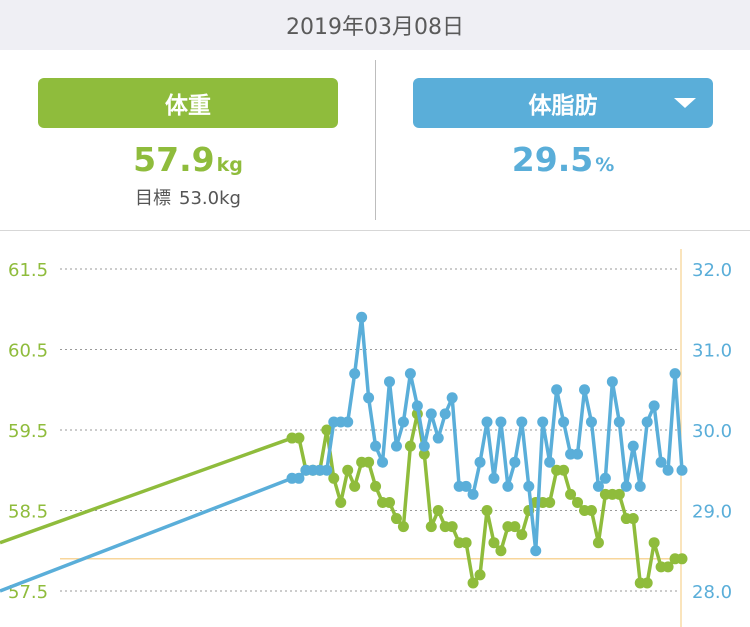 The height and width of the screenshot is (627, 750). I want to click on date-header: 2019年03月08日, so click(375, 25).